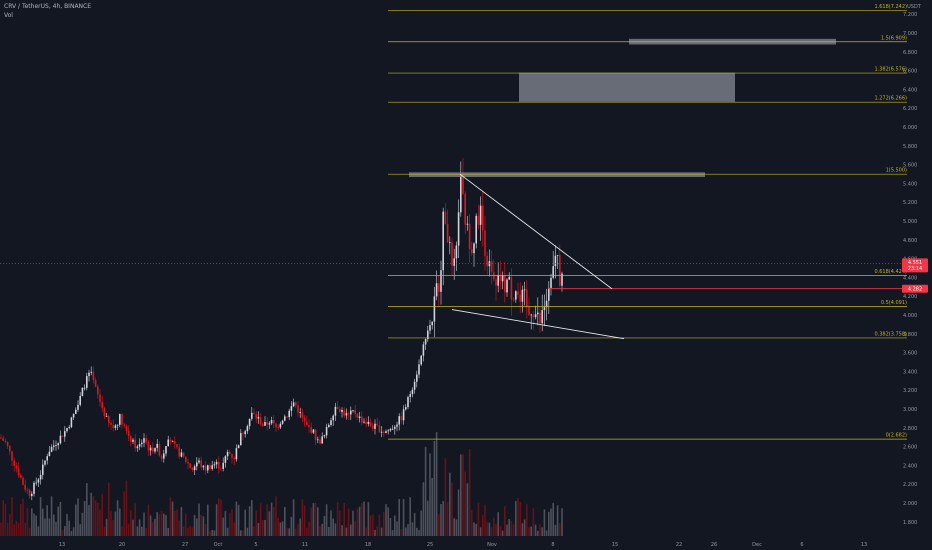 Image resolution: width=932 pixels, height=550 pixels. Describe the element at coordinates (910, 448) in the screenshot. I see `y-tick-label: 2.600` at that location.